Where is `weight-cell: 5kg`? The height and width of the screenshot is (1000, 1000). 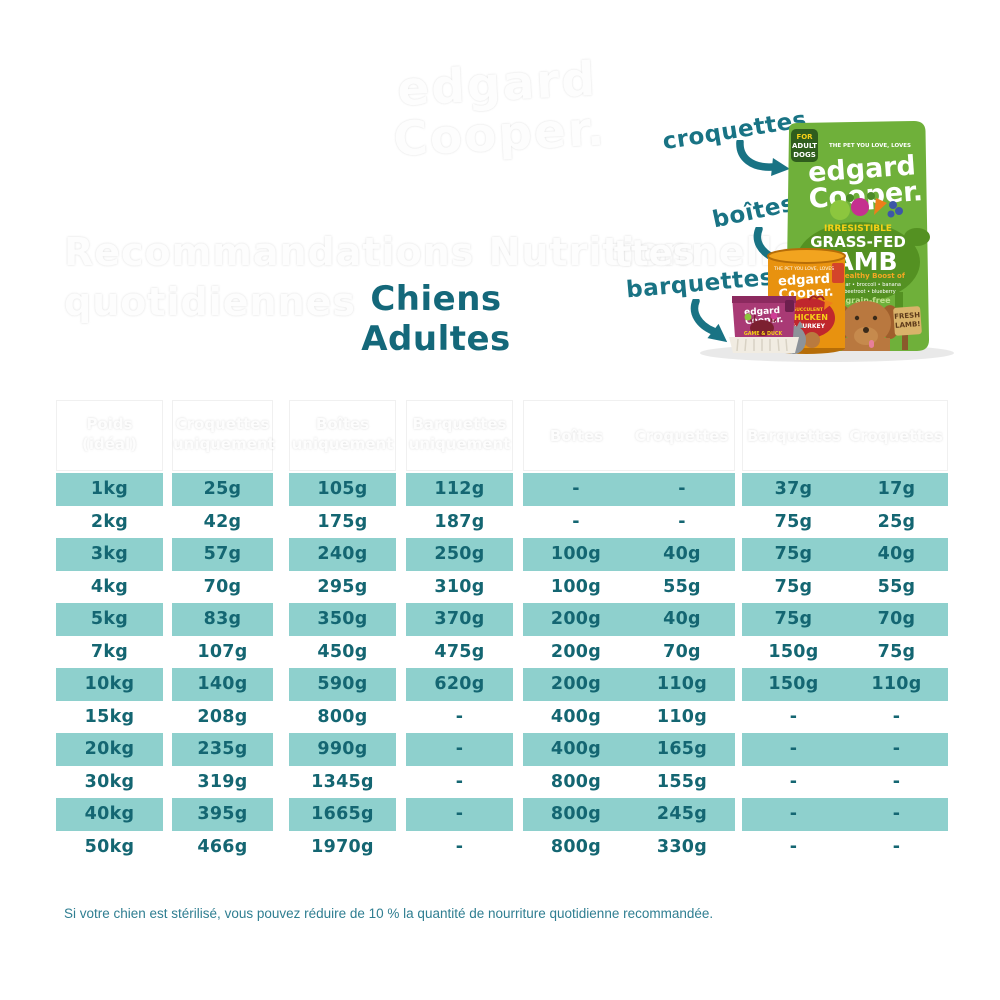
weight-cell: 5kg is located at coordinates (109, 619).